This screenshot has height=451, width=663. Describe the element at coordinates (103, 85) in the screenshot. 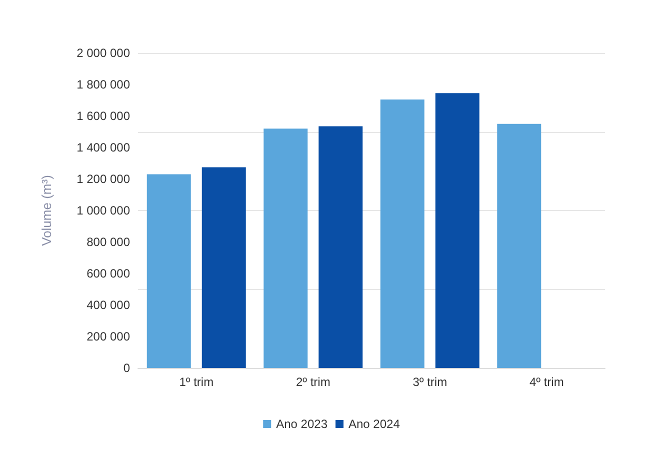

I see `y-tick-label: 1 800 000` at that location.